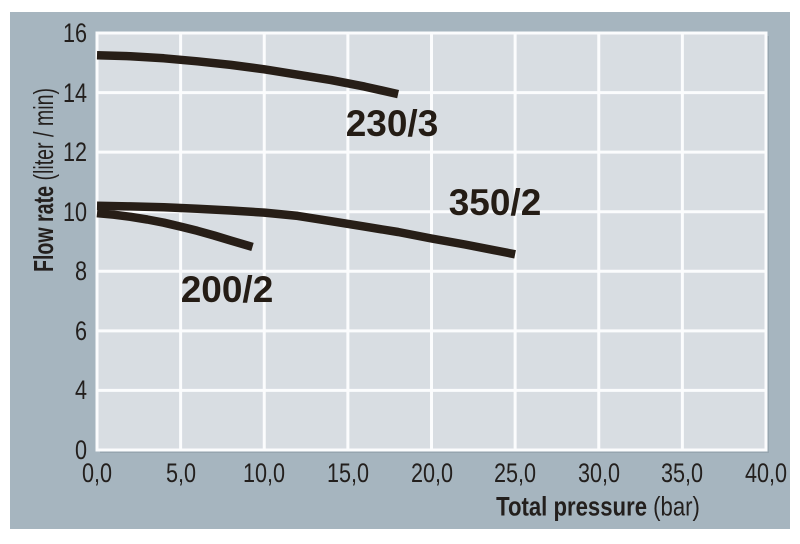 Image resolution: width=800 pixels, height=544 pixels. I want to click on y-tick-label: 0, so click(80, 450).